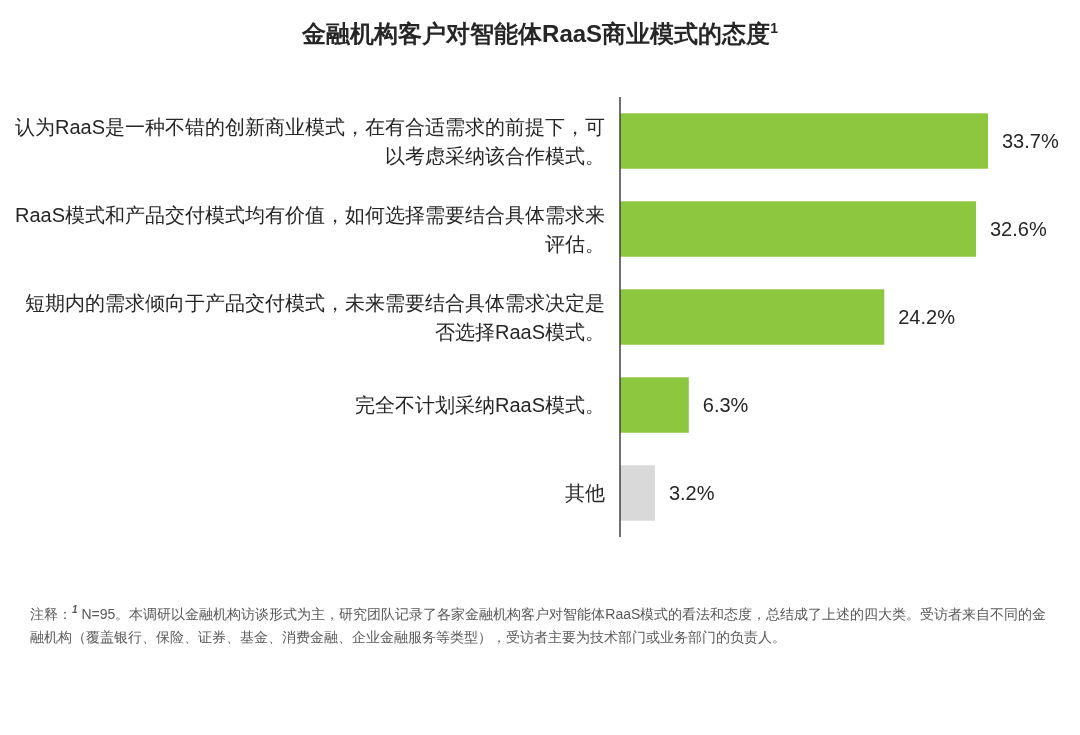 This screenshot has height=735, width=1080. I want to click on text: 注释：$^{1}$ N=95。本调研以金融机构访谈形式为主，研究团队记录了各家金融机构客户对智能体RaaS模式的看法和态度，总结成了上述的四大类。受访者来自不同的金融机构（覆盖银行、保险、证券、基金、消费金融、企业金融服务等类型），受访者主要为技术部门或业务部门的负责人。, so click(539, 625).